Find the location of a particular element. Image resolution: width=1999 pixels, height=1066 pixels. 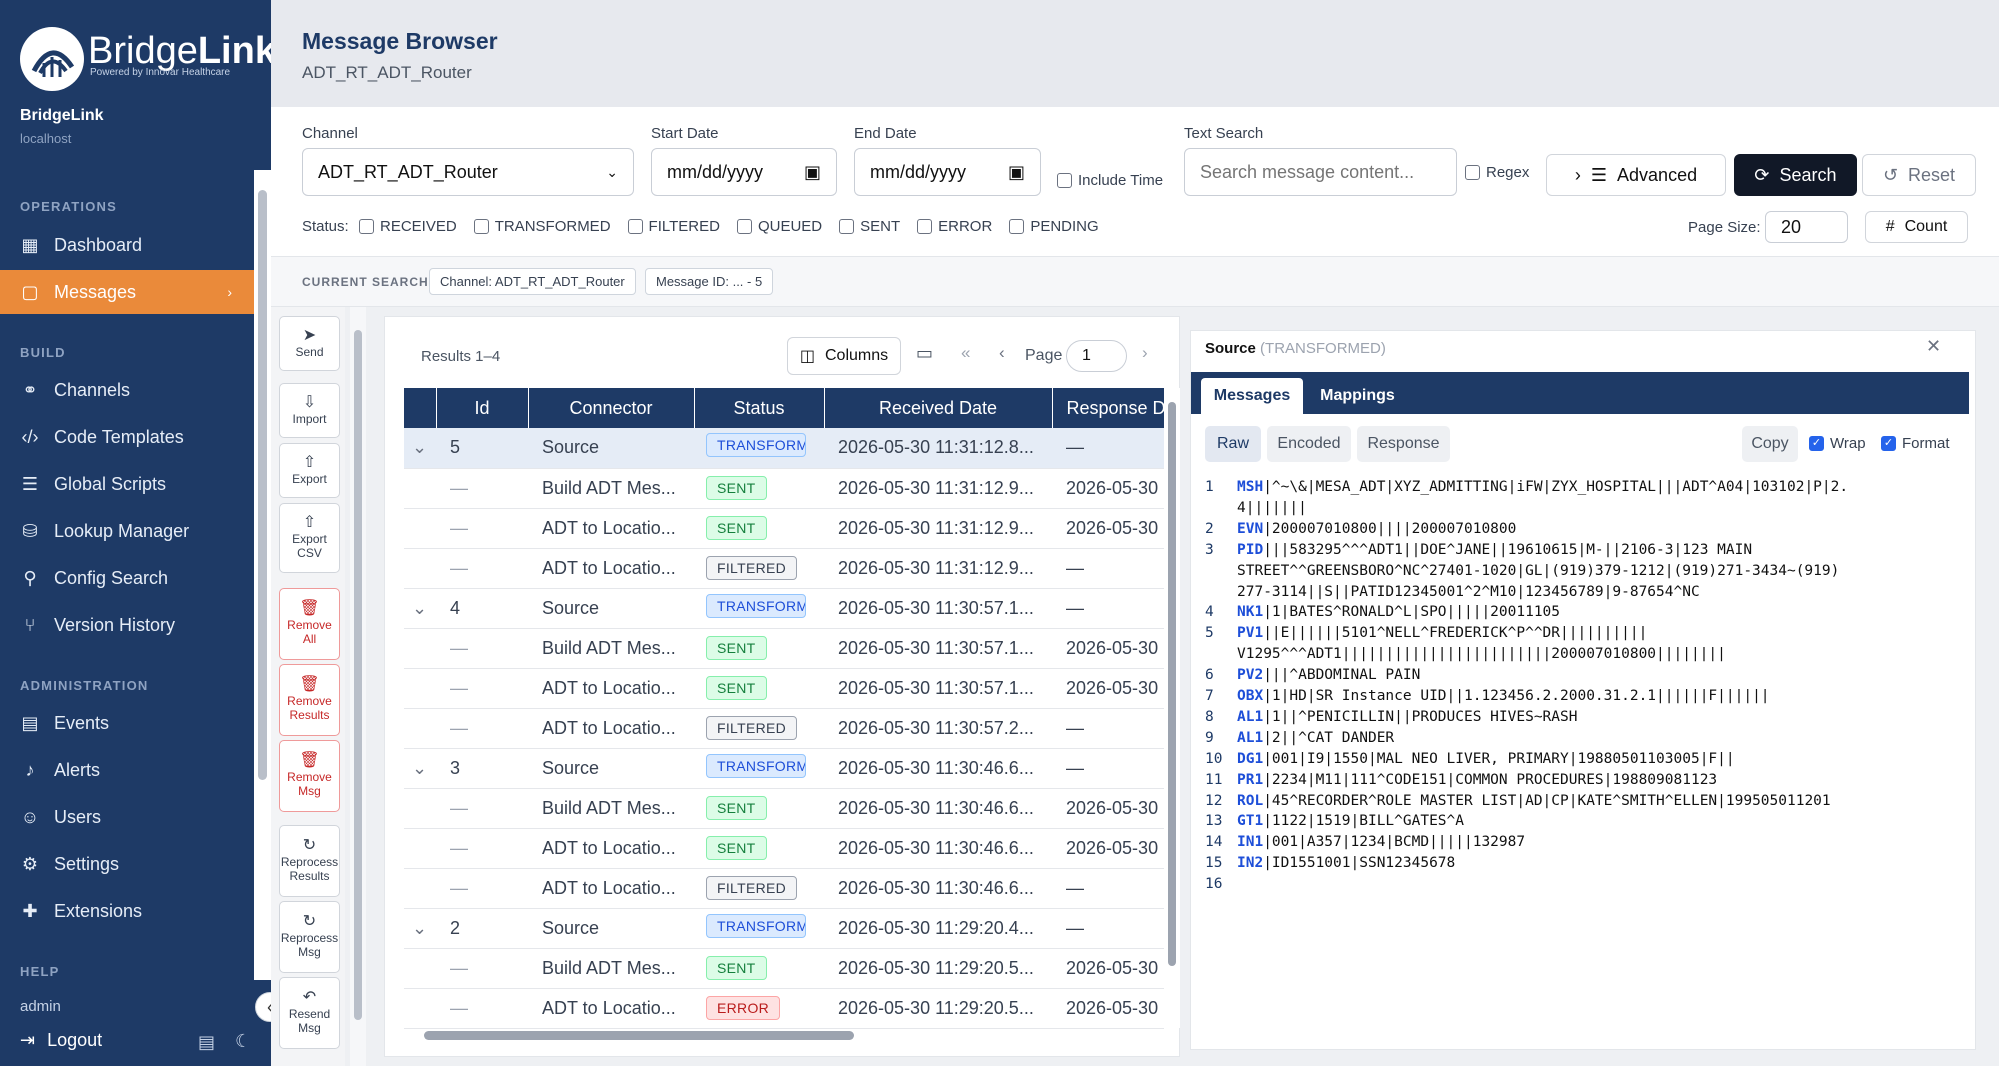

status-queued-checkbox: QUEUED is located at coordinates (779, 226).